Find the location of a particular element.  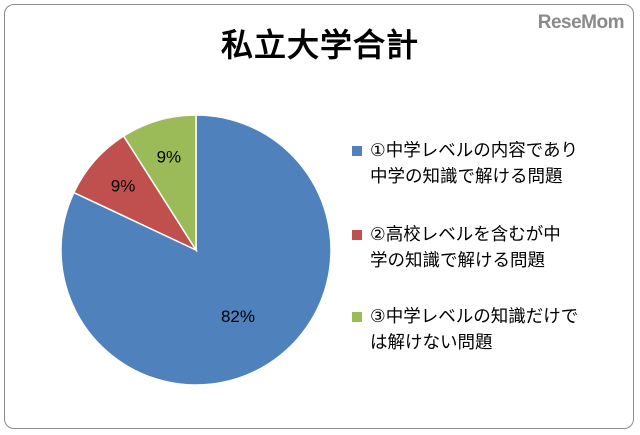

data-label-3: 9% is located at coordinates (169, 157).